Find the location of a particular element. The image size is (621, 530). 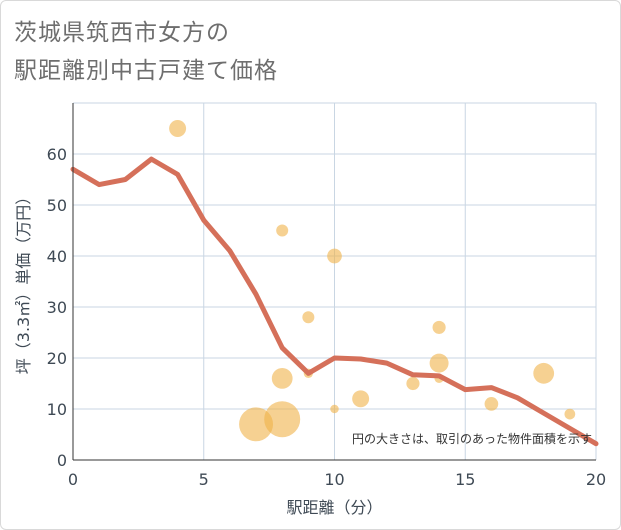

x-axis-label: 駅距離（分） is located at coordinates (334, 507).